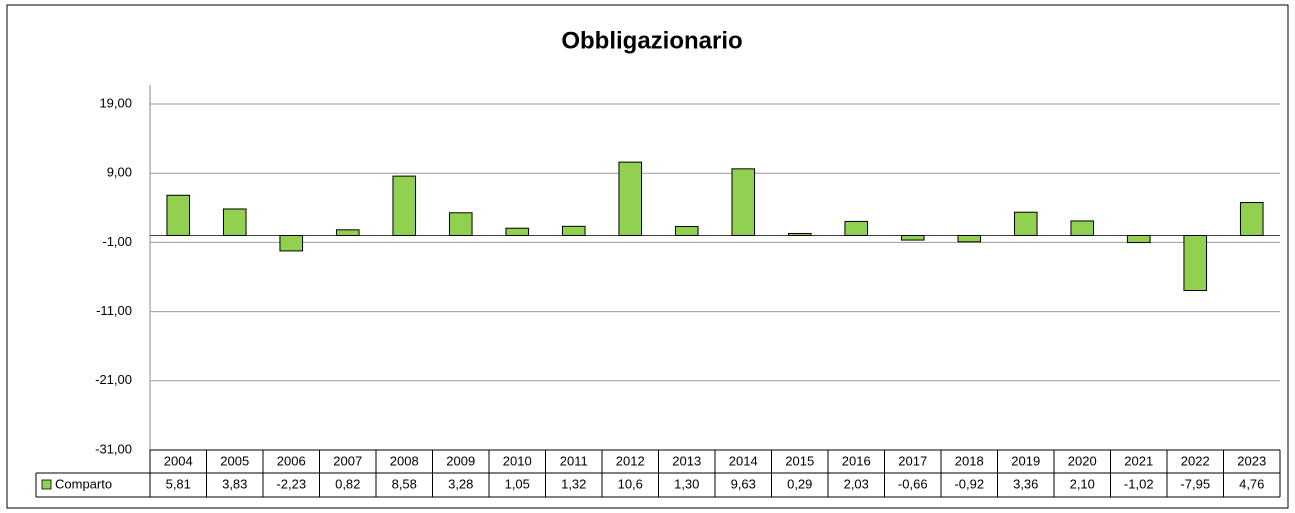  I want to click on table-value: 1,32, so click(573, 483).